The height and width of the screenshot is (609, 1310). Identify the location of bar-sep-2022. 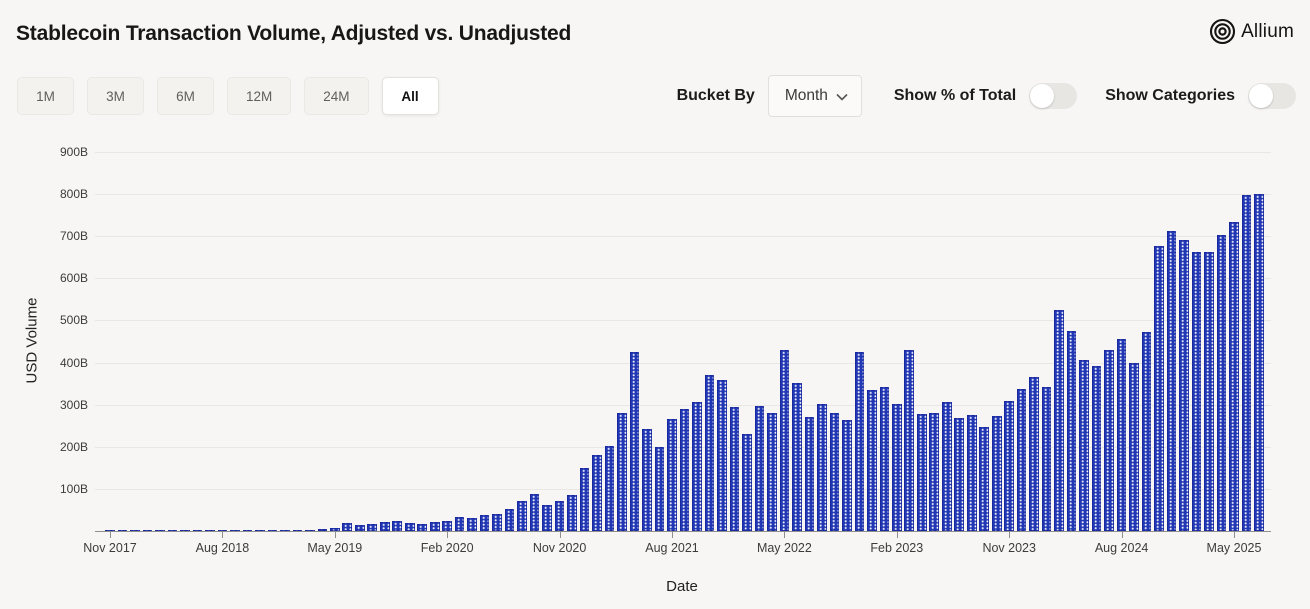
(834, 471).